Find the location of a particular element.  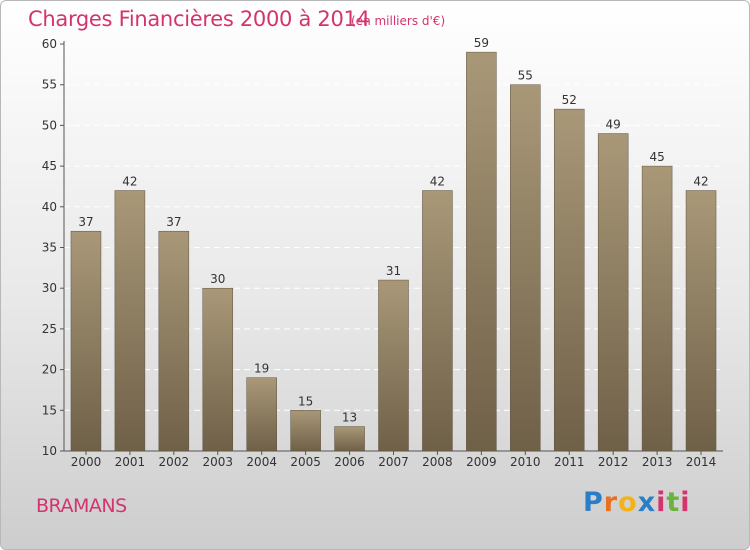

x-tick-label: 2011 is located at coordinates (569, 462).